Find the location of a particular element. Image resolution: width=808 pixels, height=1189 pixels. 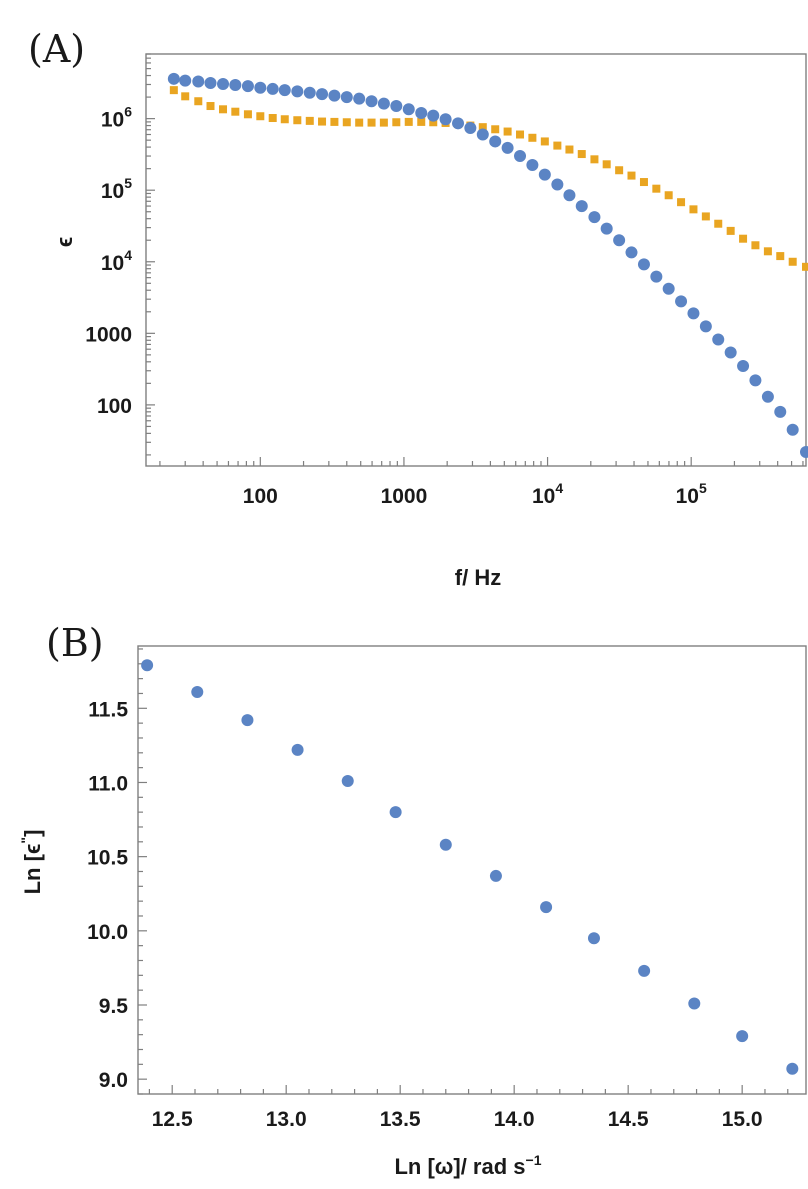

panel-b-y-axis-label-sup: " is located at coordinates (26, 840).